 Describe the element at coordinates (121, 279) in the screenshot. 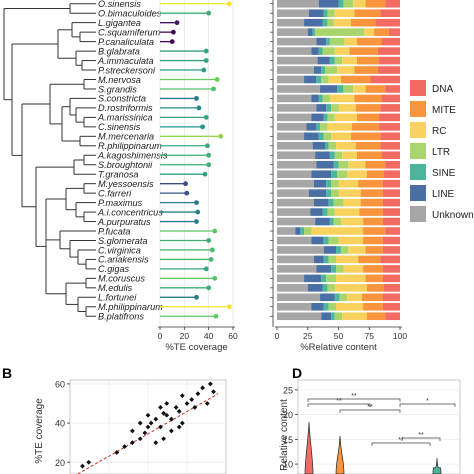

I see `species-label: M.coruscus` at that location.